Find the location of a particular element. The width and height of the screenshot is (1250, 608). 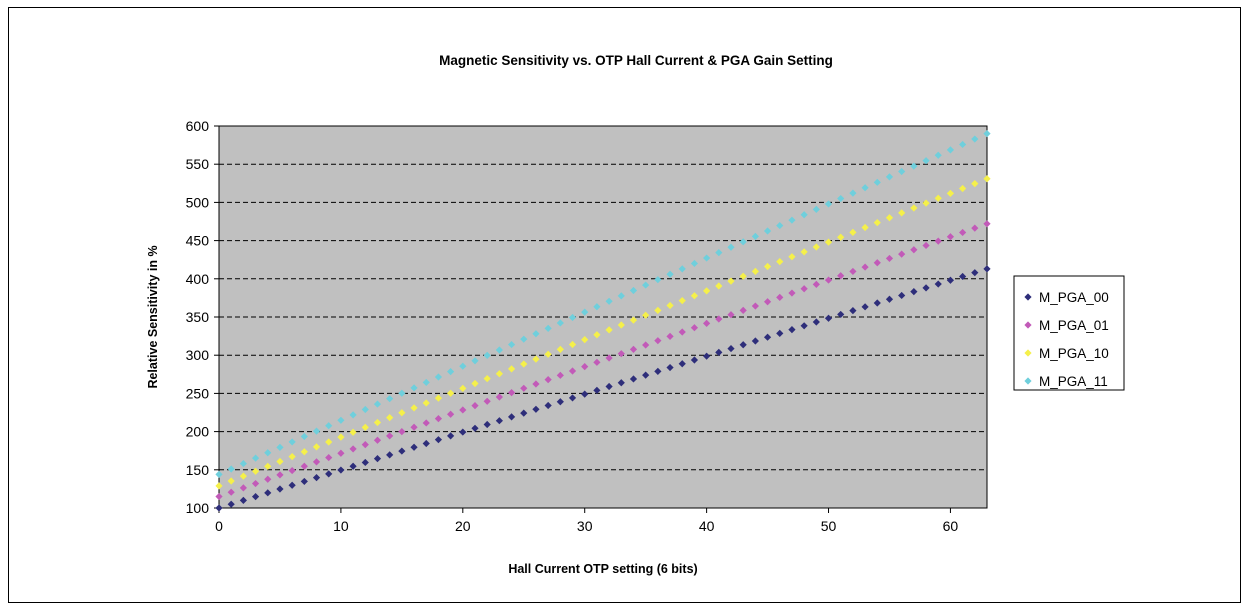

legend-label: M_PGA_01 is located at coordinates (1074, 325).